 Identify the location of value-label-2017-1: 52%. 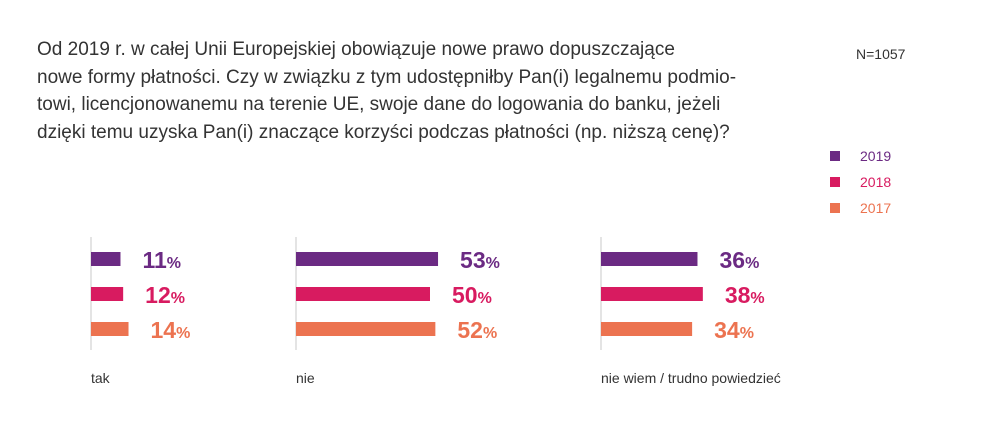
(477, 330).